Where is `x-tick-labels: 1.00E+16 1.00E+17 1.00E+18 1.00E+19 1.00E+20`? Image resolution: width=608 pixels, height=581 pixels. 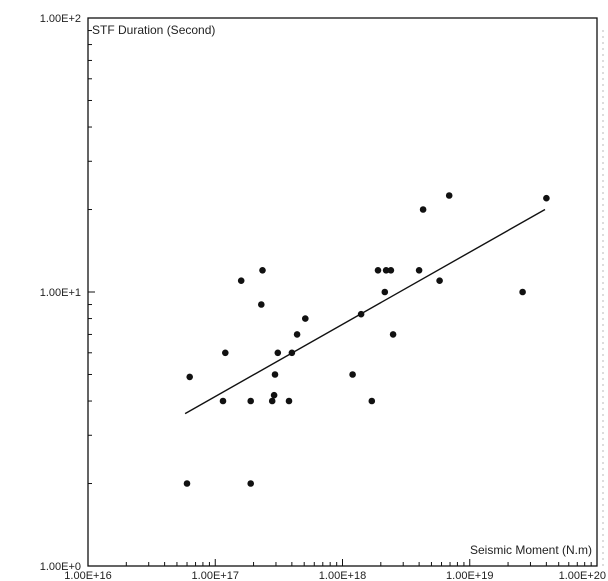
x-tick-labels: 1.00E+16 1.00E+17 1.00E+18 1.00E+19 1.00E+20 is located at coordinates (335, 575).